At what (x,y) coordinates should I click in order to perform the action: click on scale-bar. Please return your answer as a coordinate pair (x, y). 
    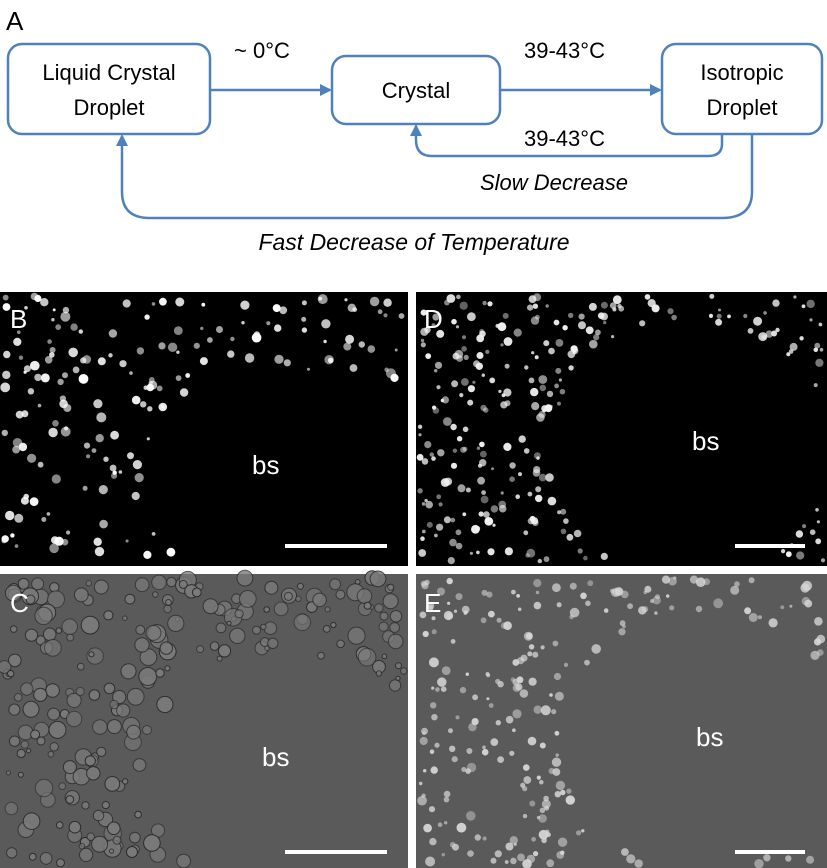
    Looking at the image, I should click on (770, 852).